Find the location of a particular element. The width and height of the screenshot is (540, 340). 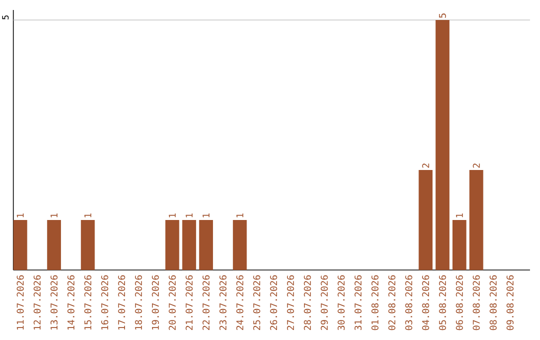

x-tick-label: 17.07.2026 is located at coordinates (122, 302).